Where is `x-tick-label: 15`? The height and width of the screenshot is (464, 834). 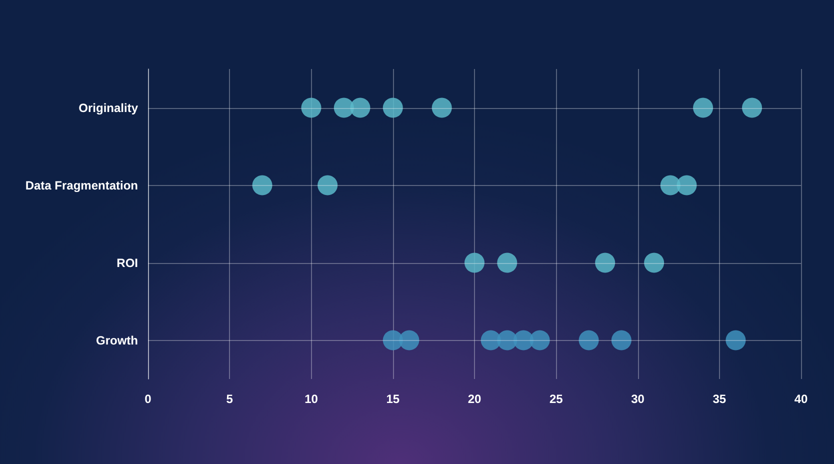
x-tick-label: 15 is located at coordinates (393, 399).